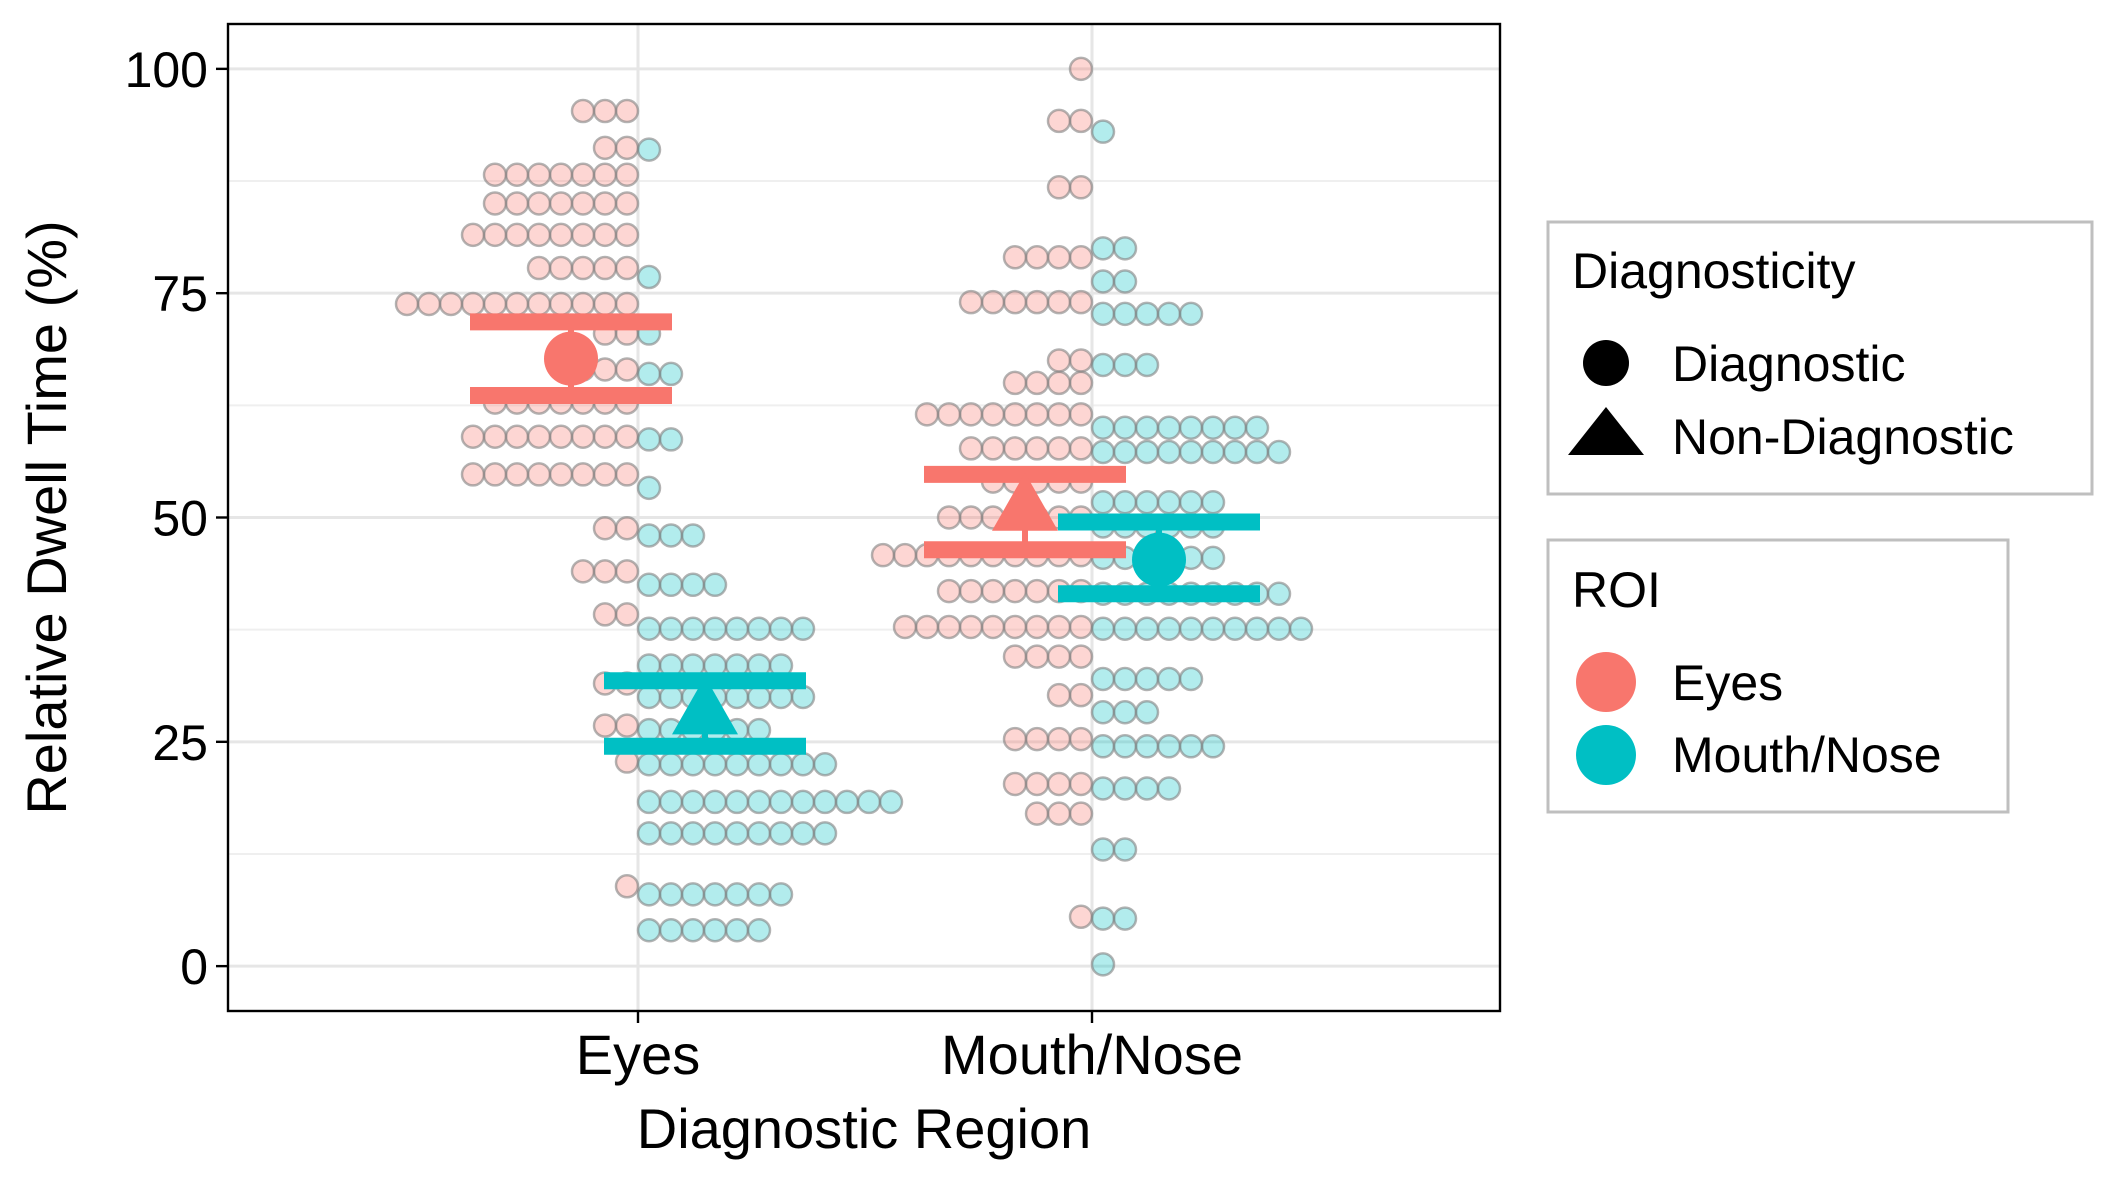  I want to click on x-axis-title: Diagnostic Region, so click(864, 1128).